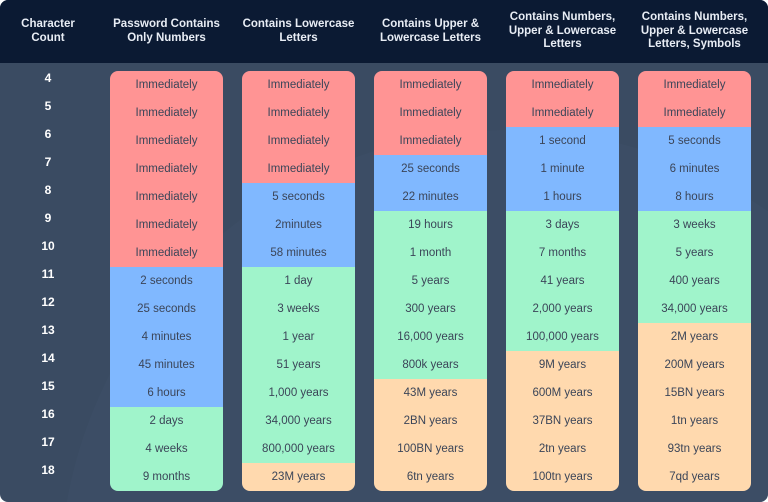  I want to click on character-count-cell: 4, so click(48, 78).